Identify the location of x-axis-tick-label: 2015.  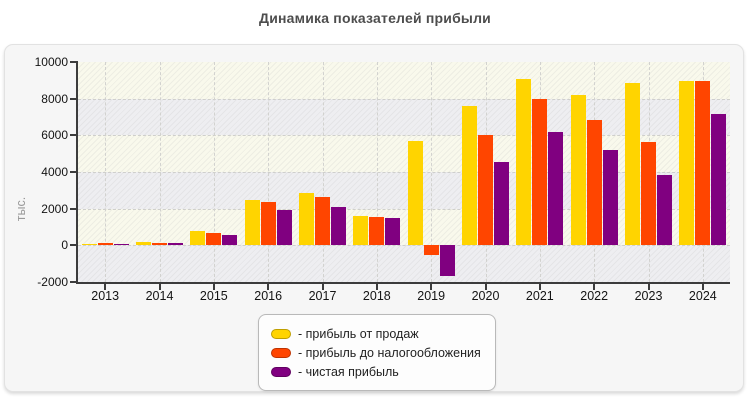
(213, 296).